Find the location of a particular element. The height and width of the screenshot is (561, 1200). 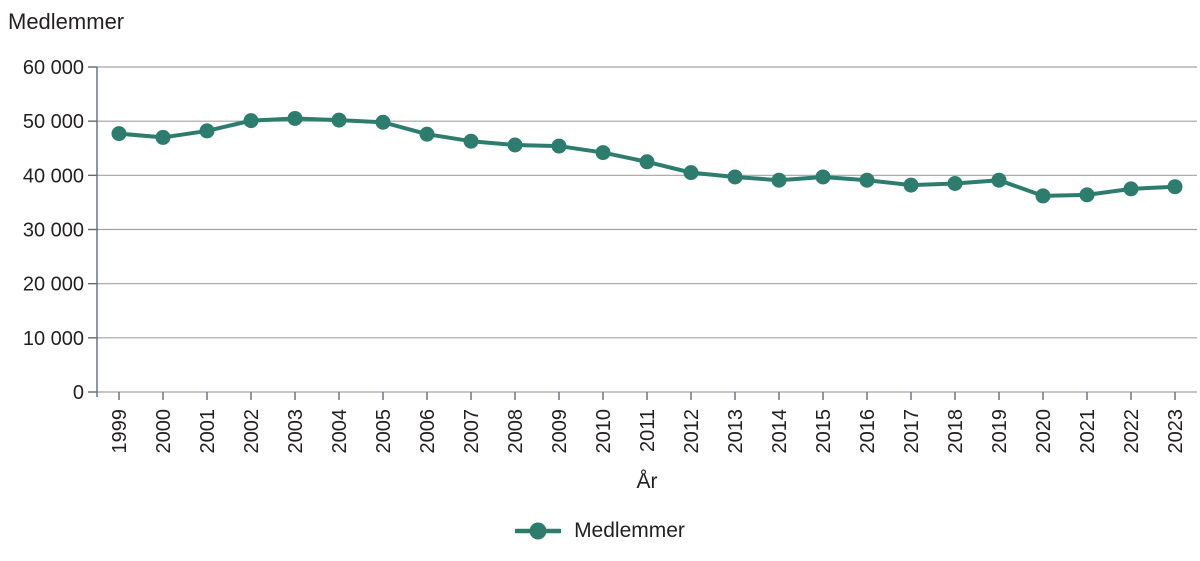

x-tick-label: 1999 is located at coordinates (120, 431).